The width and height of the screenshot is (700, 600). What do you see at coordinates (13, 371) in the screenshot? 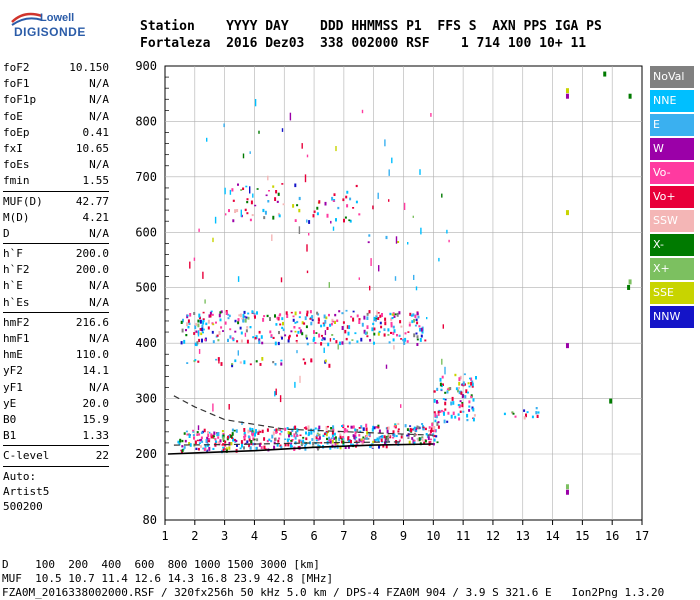
I see `param-name: yF2` at bounding box center [13, 371].